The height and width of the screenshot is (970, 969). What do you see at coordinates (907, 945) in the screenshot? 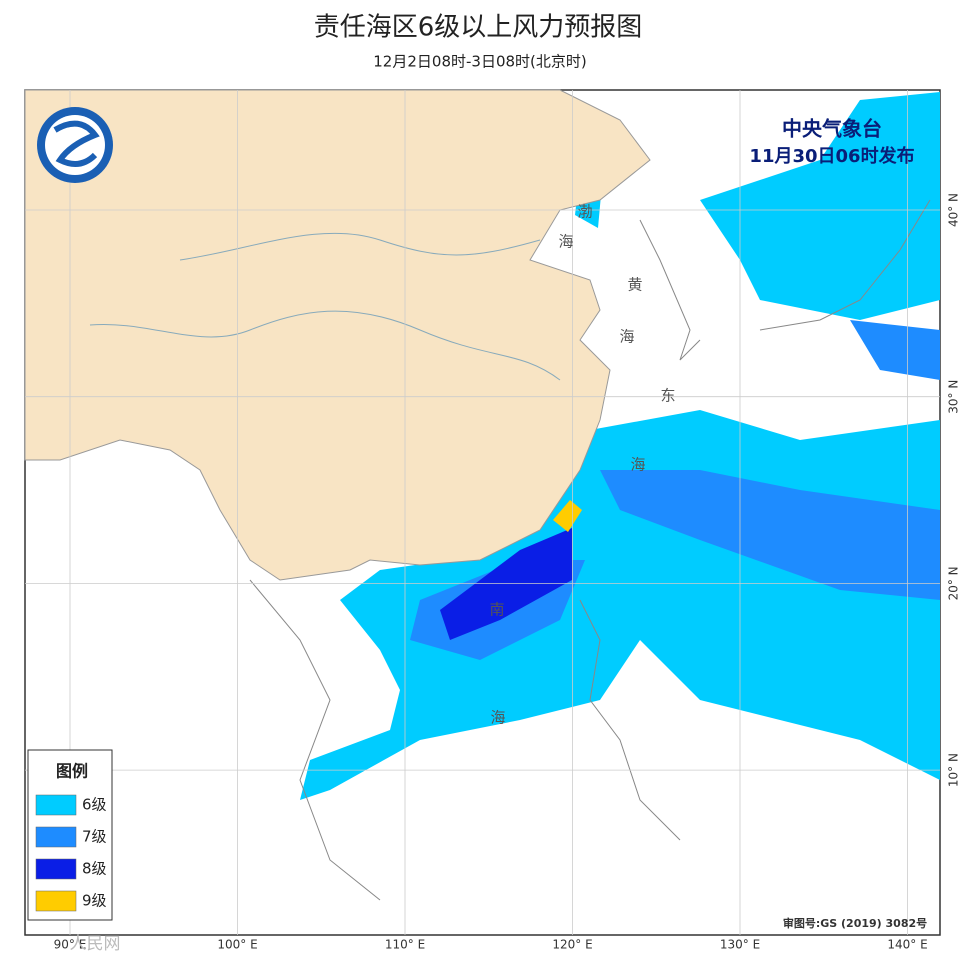
I see `longitude-label: 140° E` at bounding box center [907, 945].